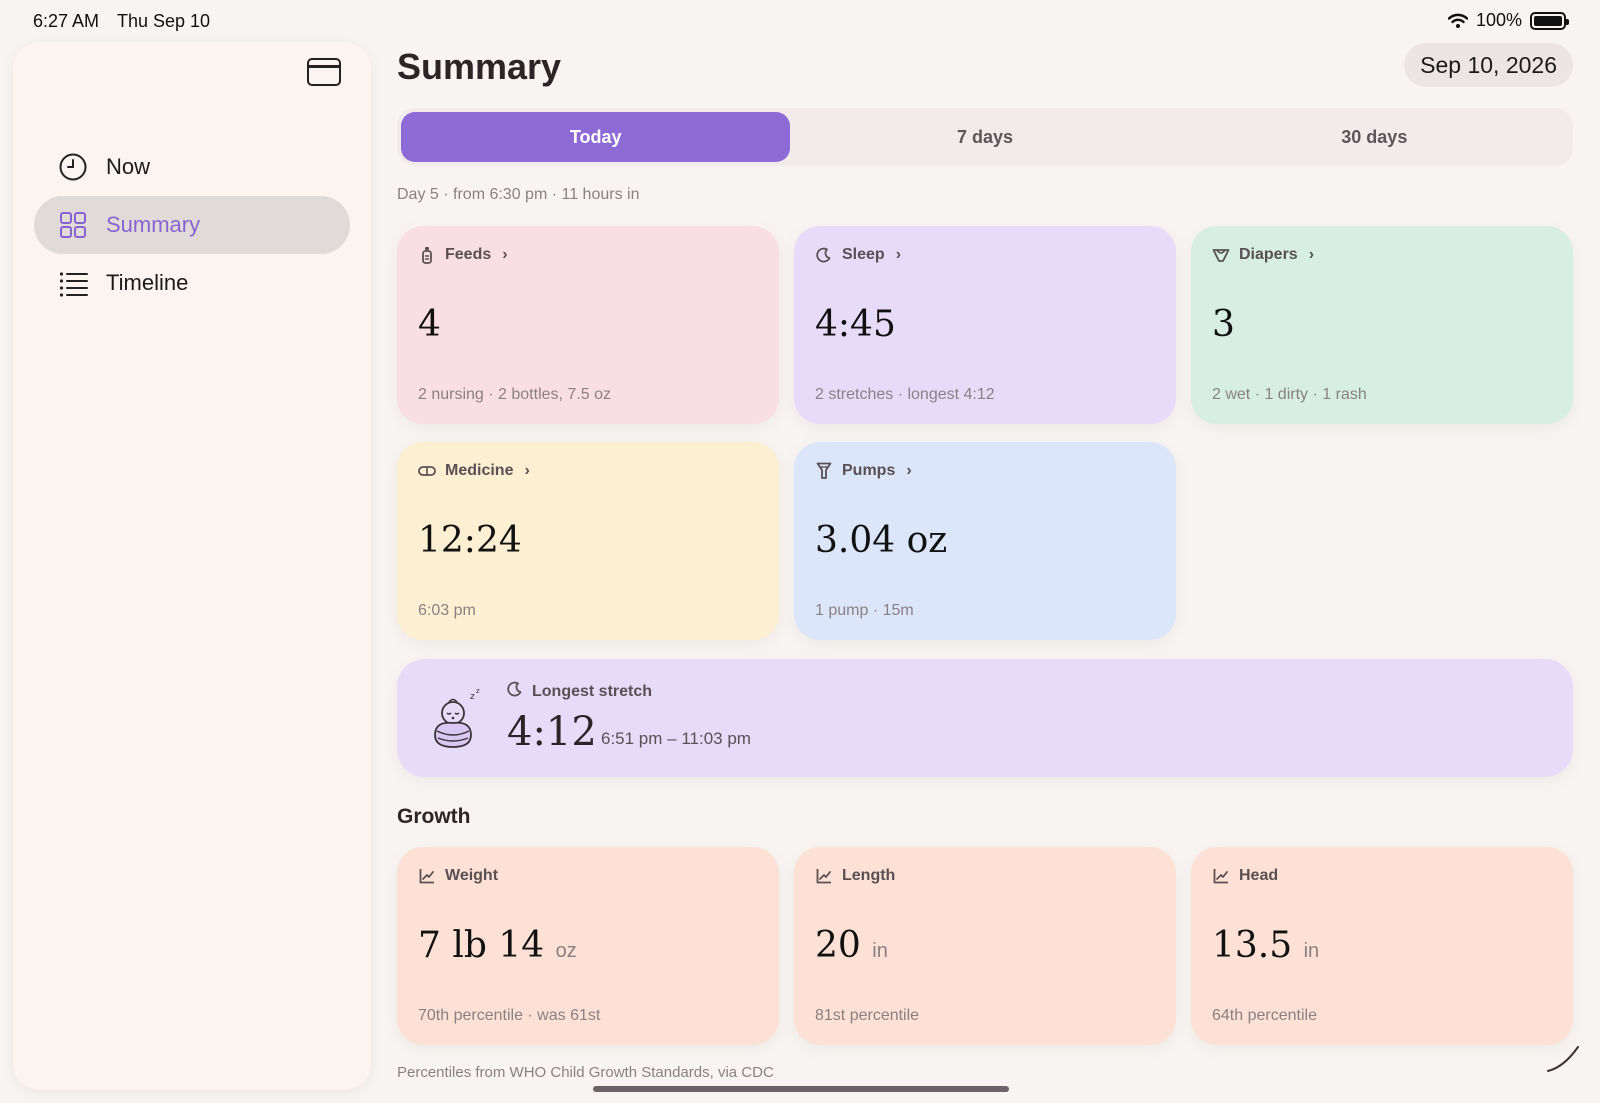 The width and height of the screenshot is (1600, 1103). Describe the element at coordinates (324, 72) in the screenshot. I see `sidebar-toggle-icon` at that location.